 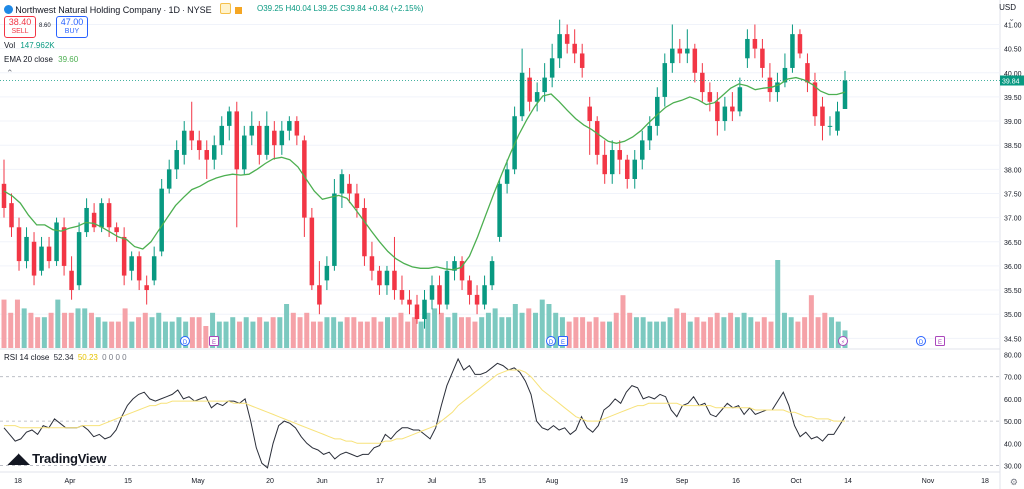 I want to click on currency-dropdown-icon: ⌄, so click(x=1011, y=18).